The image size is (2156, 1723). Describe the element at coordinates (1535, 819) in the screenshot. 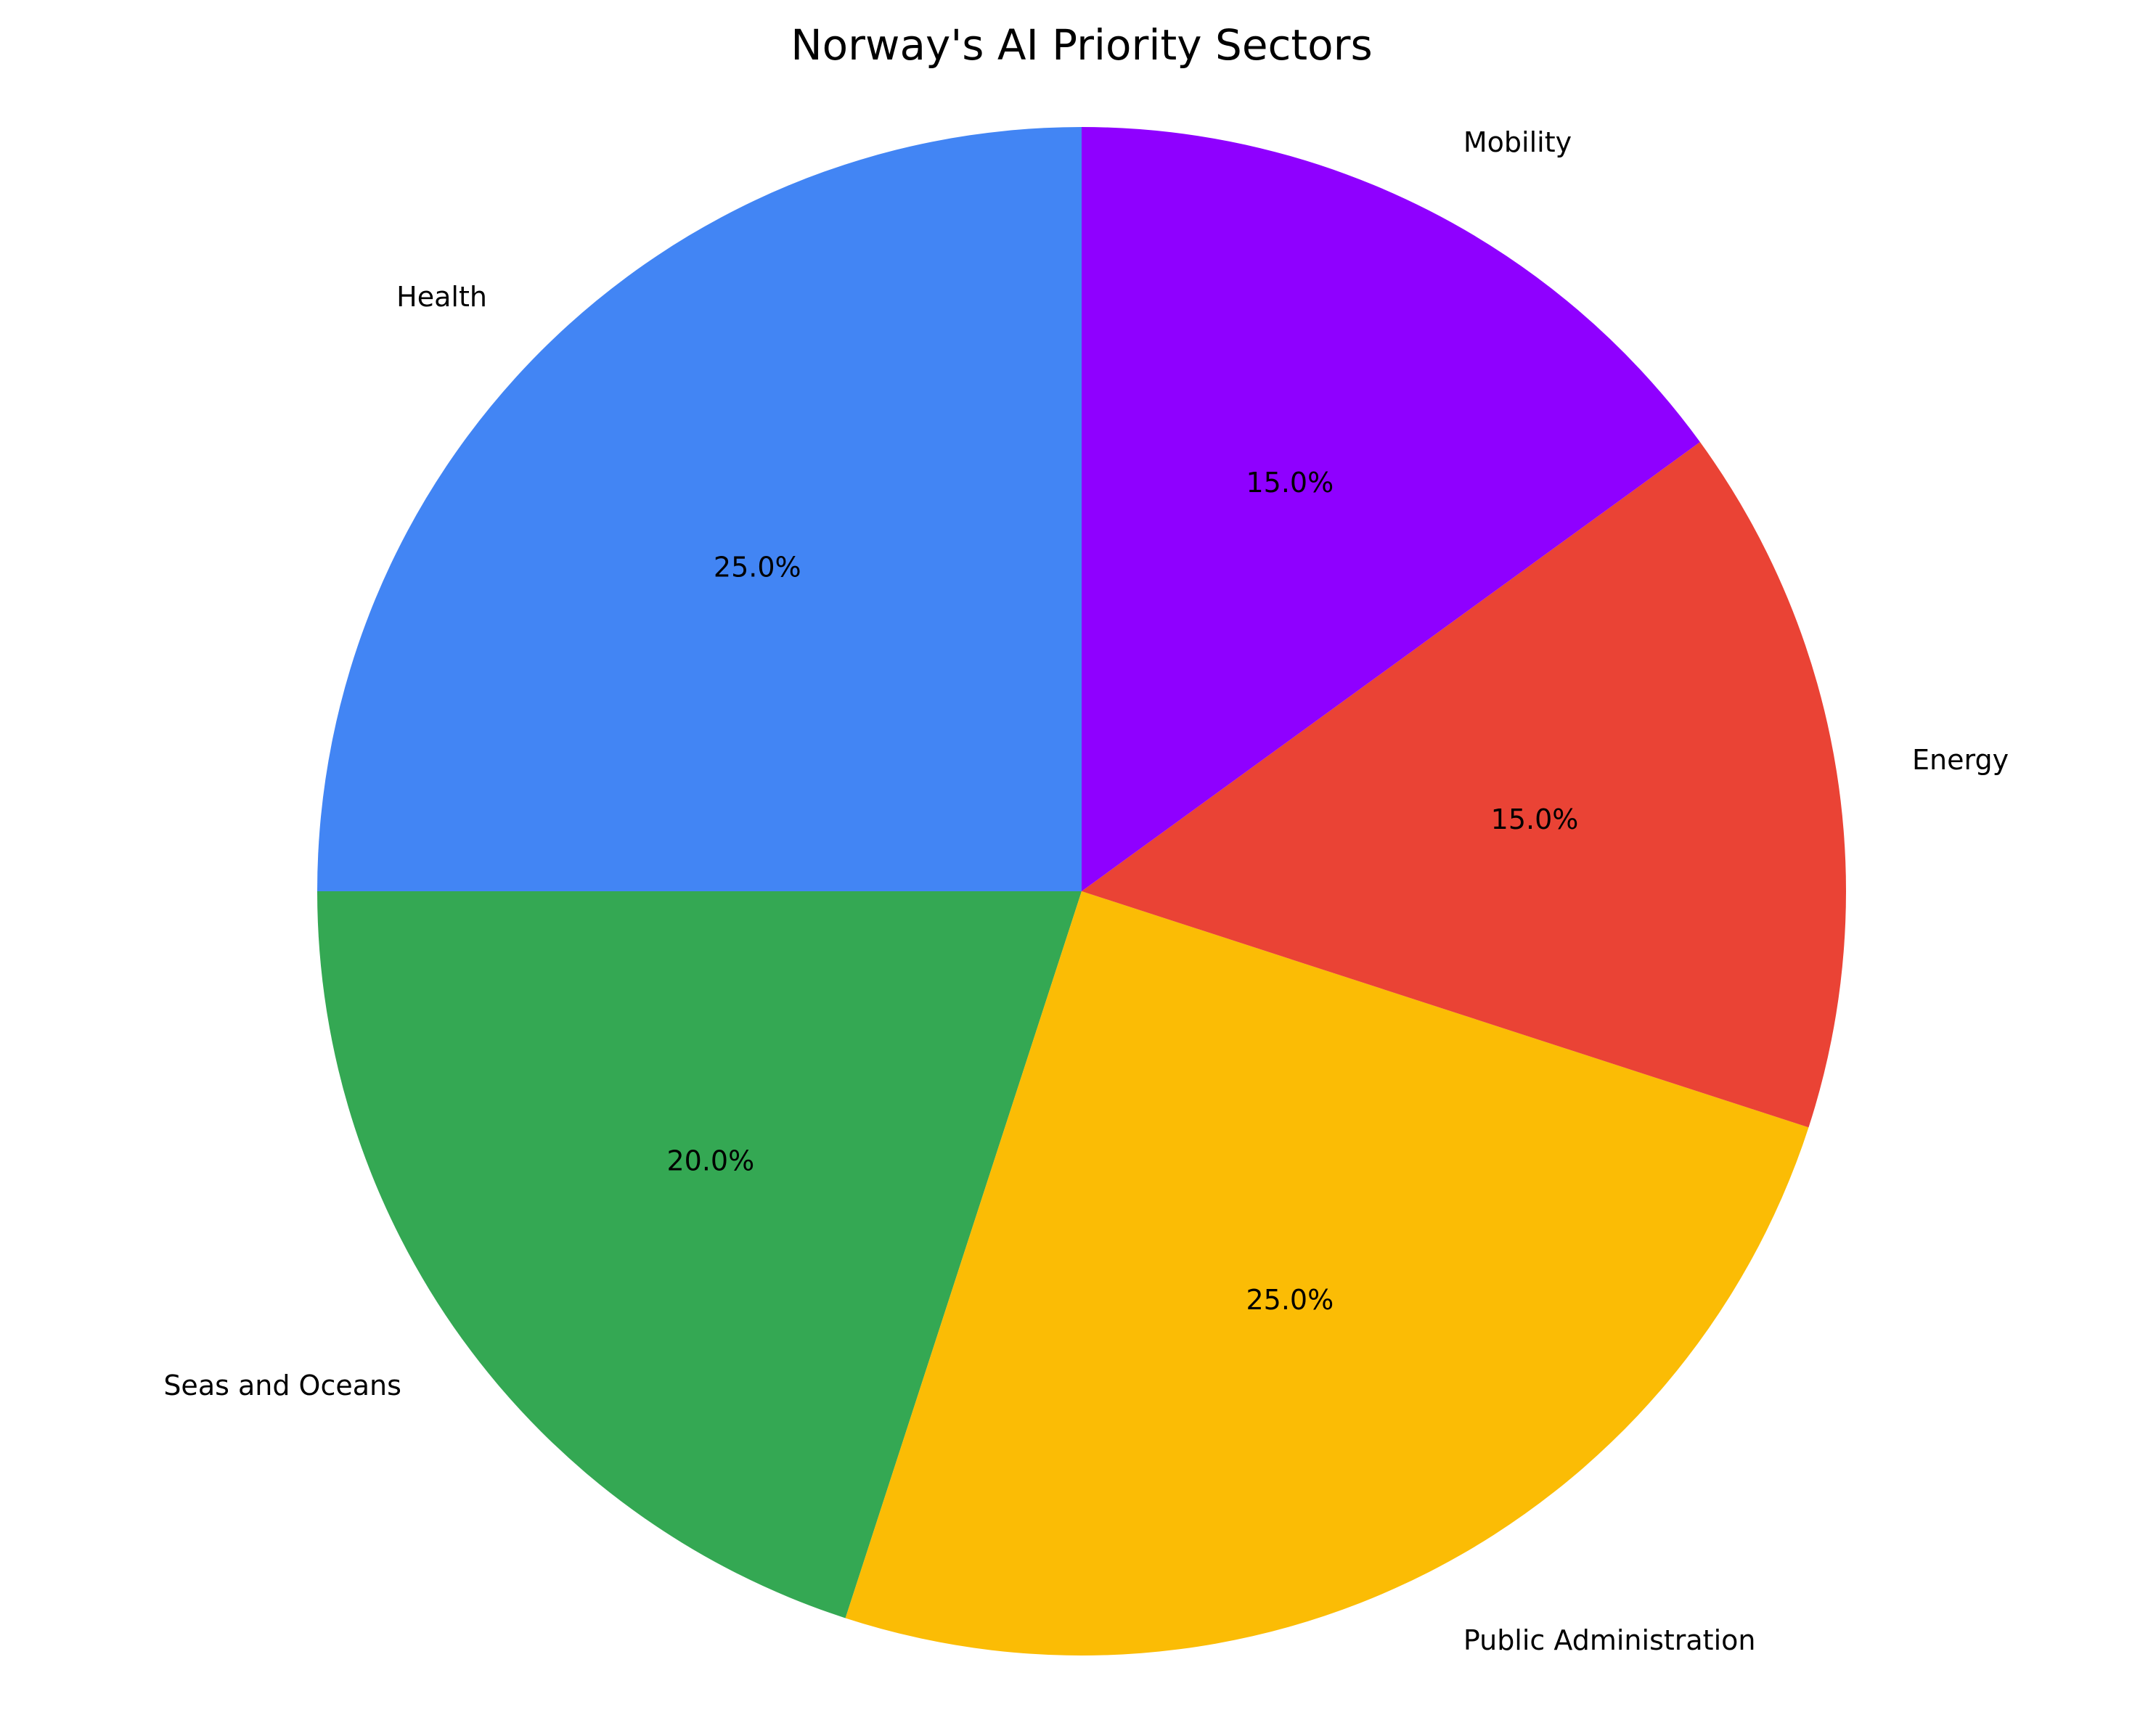

I see `pie-percent-label-energy: 15.0%` at that location.